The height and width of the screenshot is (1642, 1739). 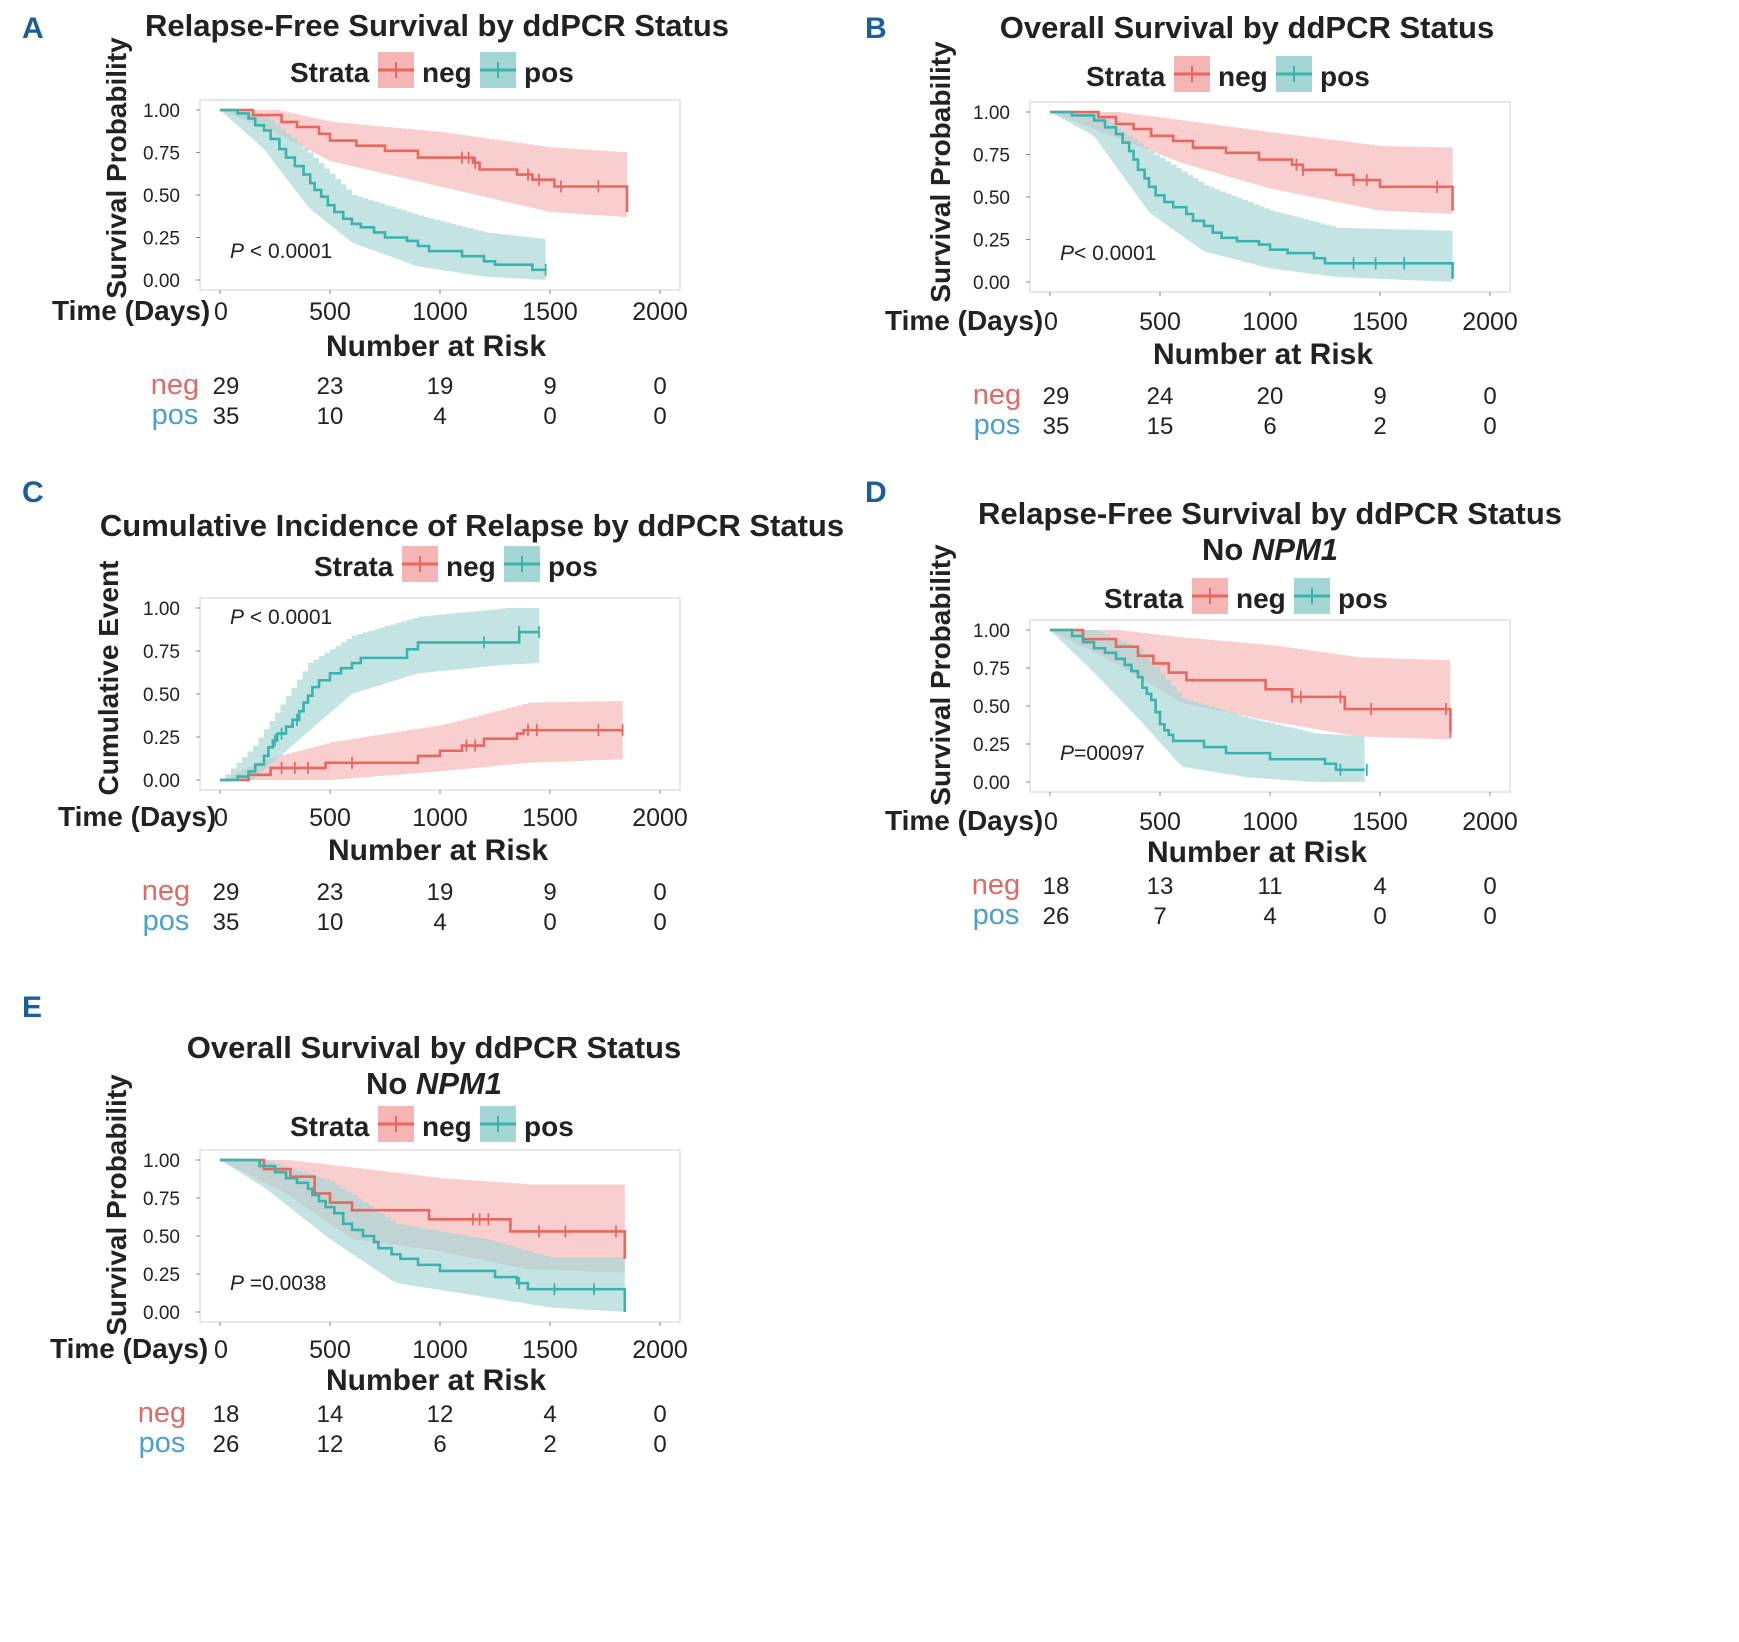 What do you see at coordinates (402, 1411) in the screenshot?
I see `risk-table: Number at Risk neg 18 14 12 4 0 pos 26 12 6 2 0` at bounding box center [402, 1411].